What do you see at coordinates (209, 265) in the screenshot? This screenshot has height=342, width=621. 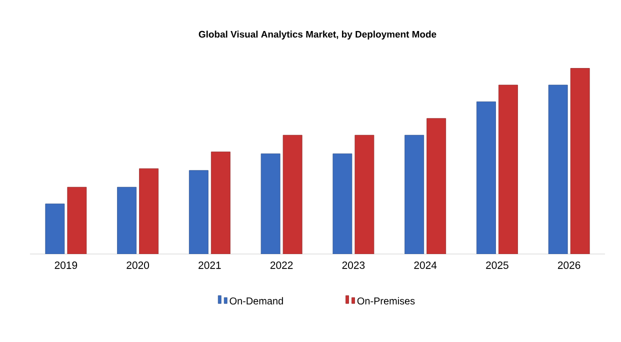 I see `x-tick-label: 2021` at bounding box center [209, 265].